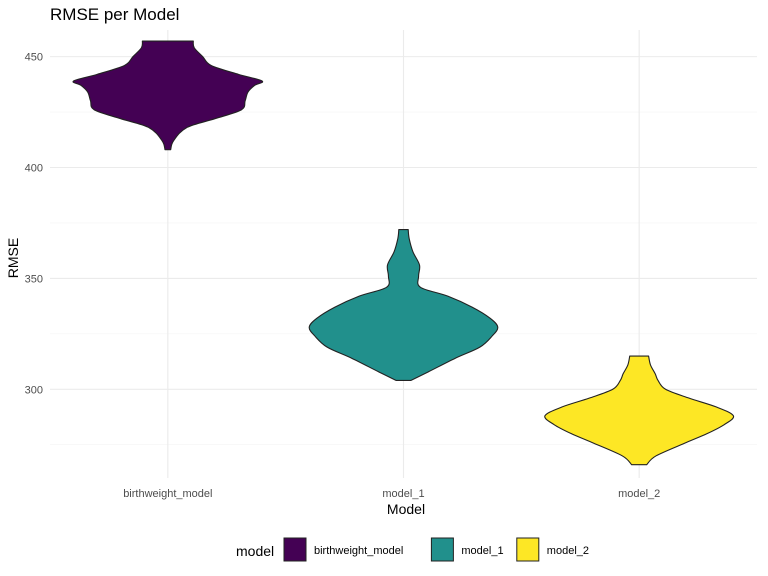 Image resolution: width=768 pixels, height=576 pixels. Describe the element at coordinates (34, 279) in the screenshot. I see `y-tick-label: 350` at that location.